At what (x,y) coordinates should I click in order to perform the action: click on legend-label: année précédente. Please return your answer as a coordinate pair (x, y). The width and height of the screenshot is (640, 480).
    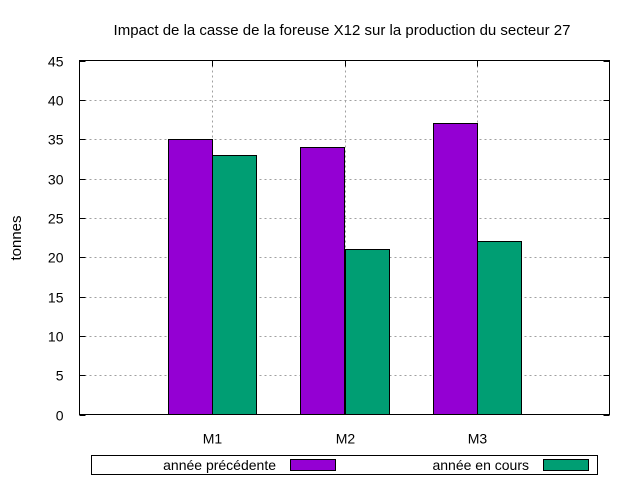
    Looking at the image, I should click on (219, 465).